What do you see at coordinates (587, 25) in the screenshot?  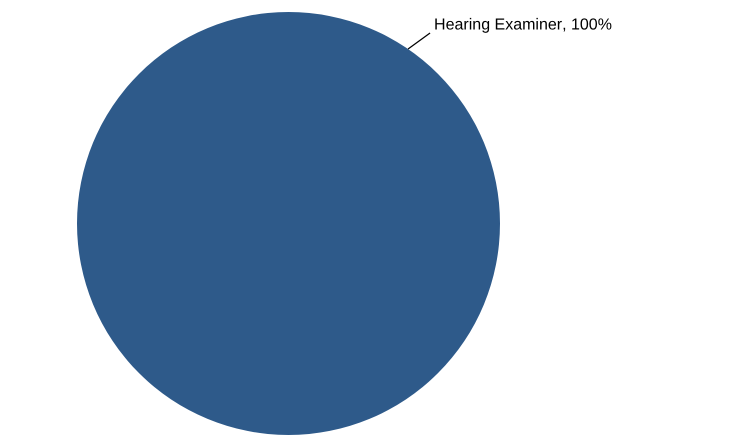 I see `data-label: , 100%` at bounding box center [587, 25].